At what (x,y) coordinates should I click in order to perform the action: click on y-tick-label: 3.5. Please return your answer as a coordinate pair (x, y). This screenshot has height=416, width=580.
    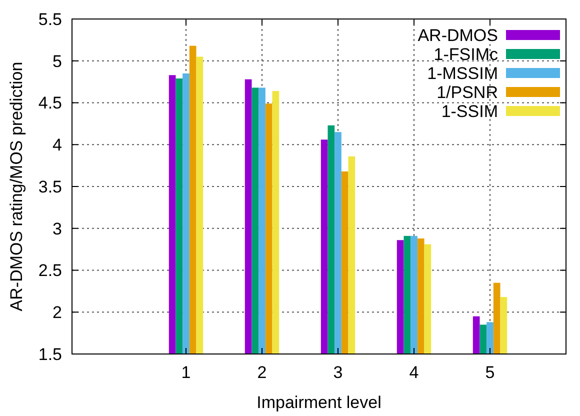
    Looking at the image, I should click on (50, 186).